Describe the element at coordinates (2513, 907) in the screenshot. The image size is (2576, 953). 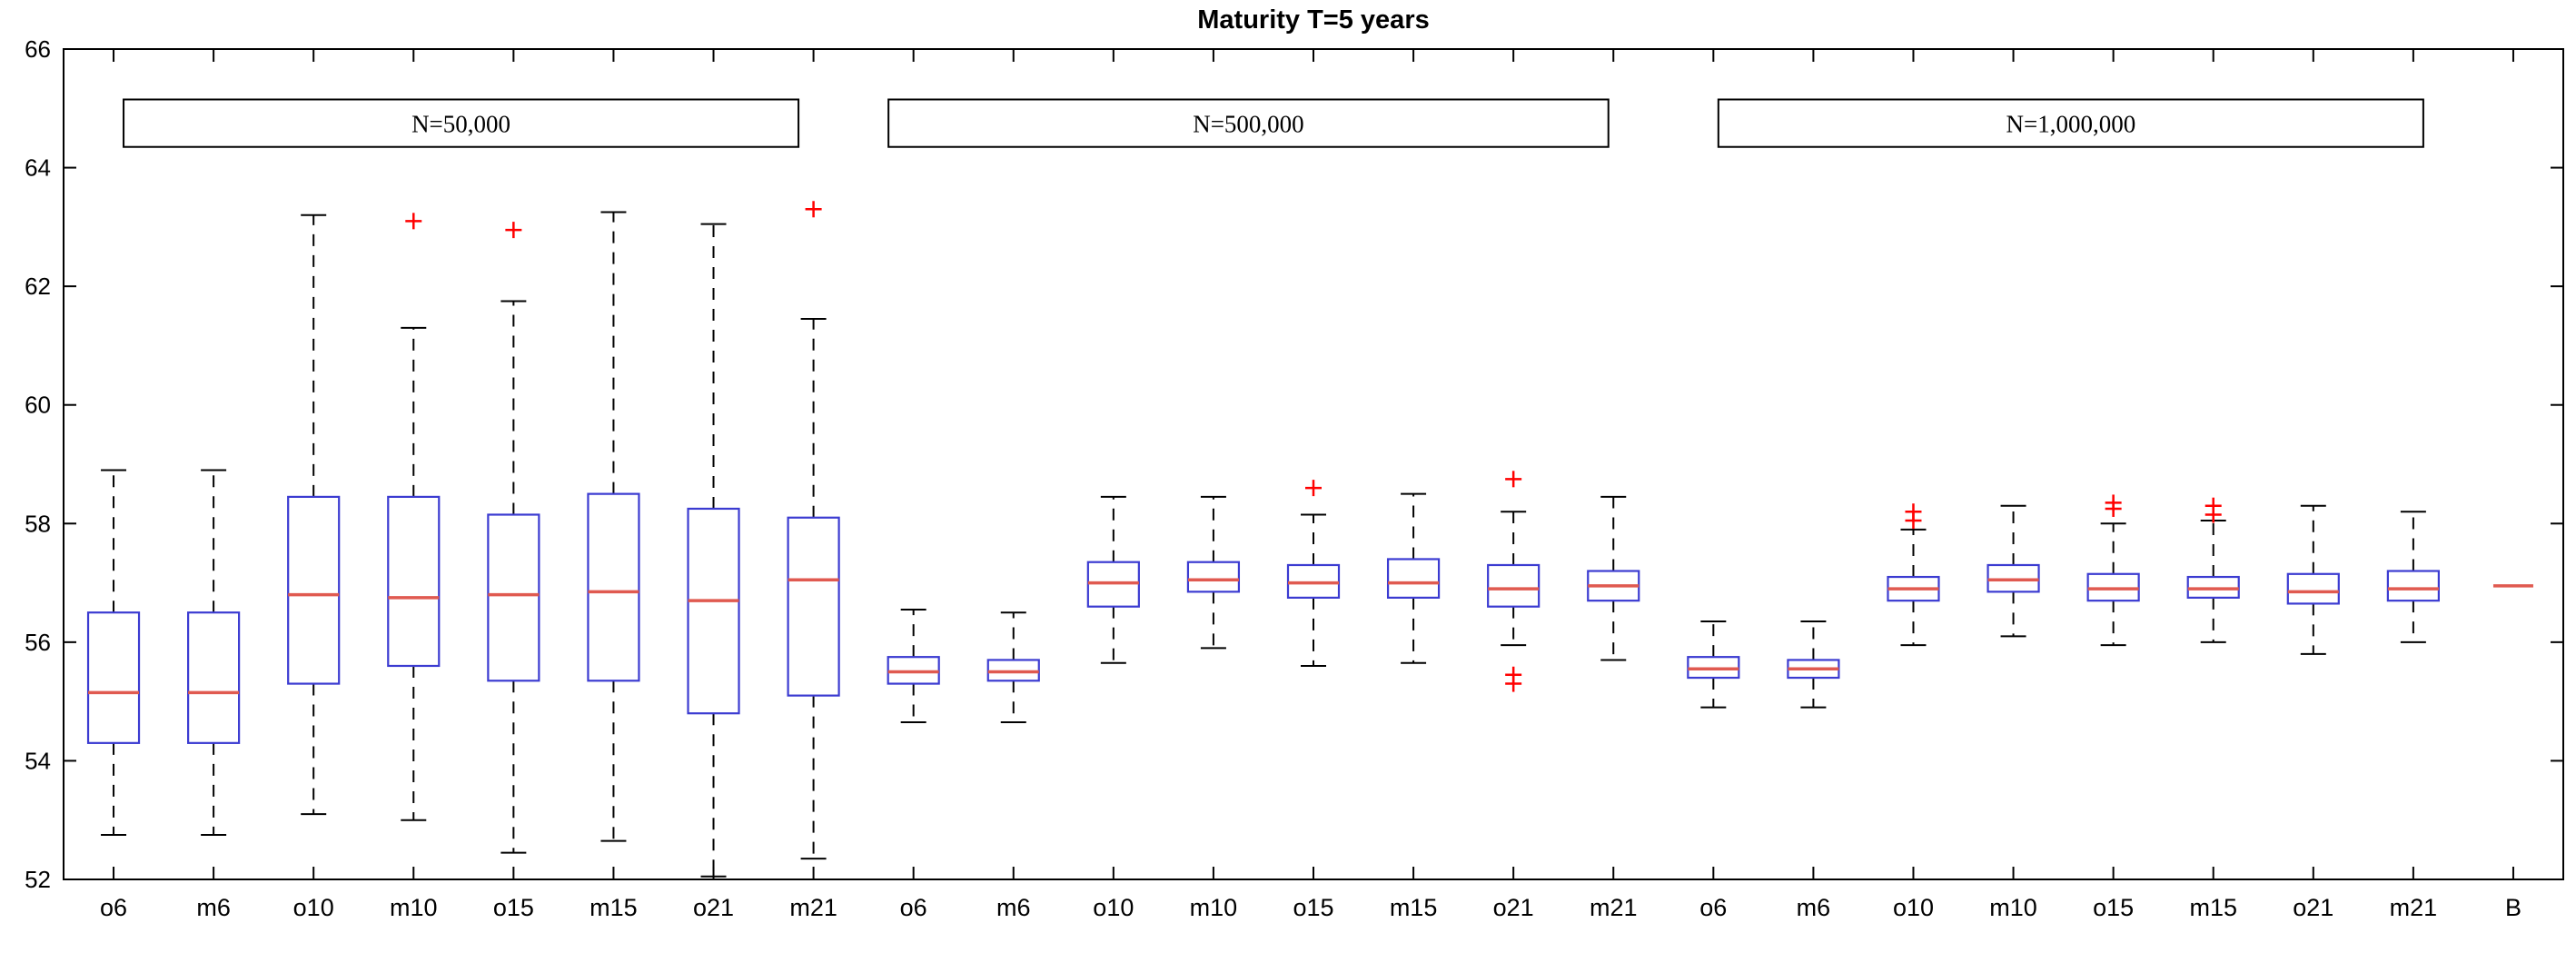
I see `x-tick-label: B` at that location.